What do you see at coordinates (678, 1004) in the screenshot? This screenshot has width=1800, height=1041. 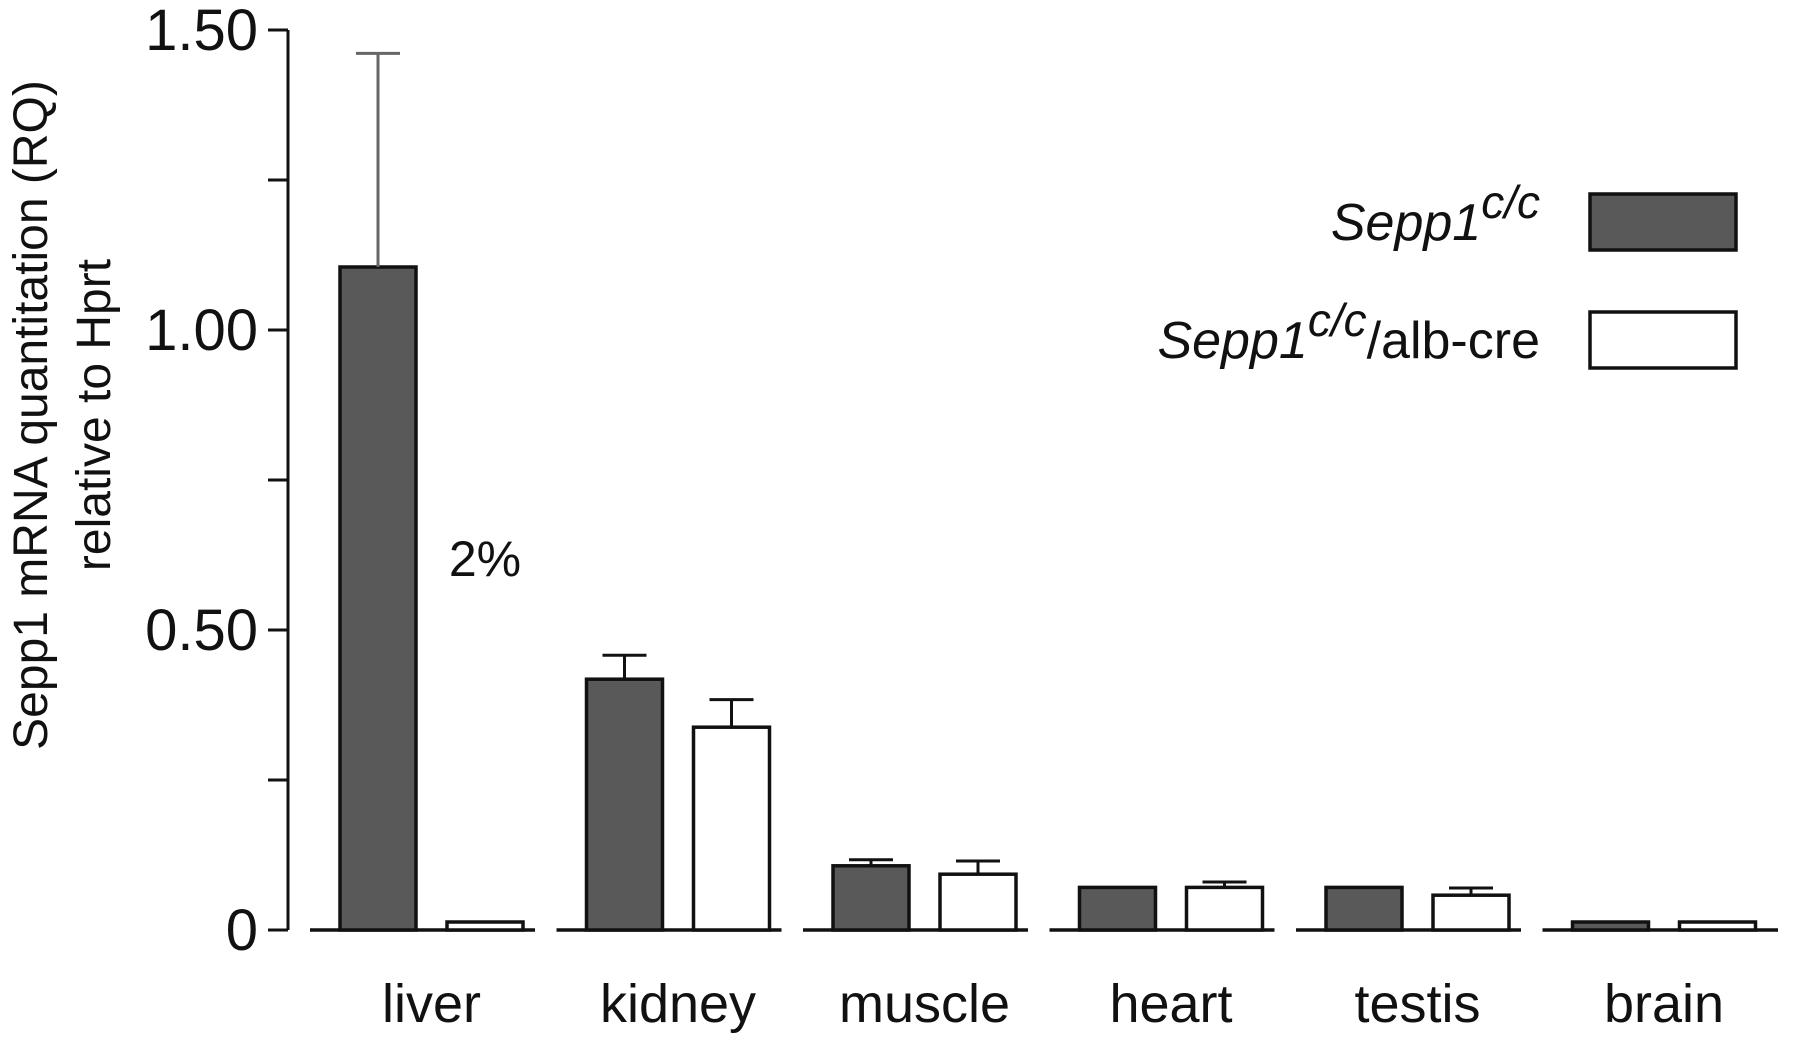 I see `x-tick-label: kidney` at bounding box center [678, 1004].